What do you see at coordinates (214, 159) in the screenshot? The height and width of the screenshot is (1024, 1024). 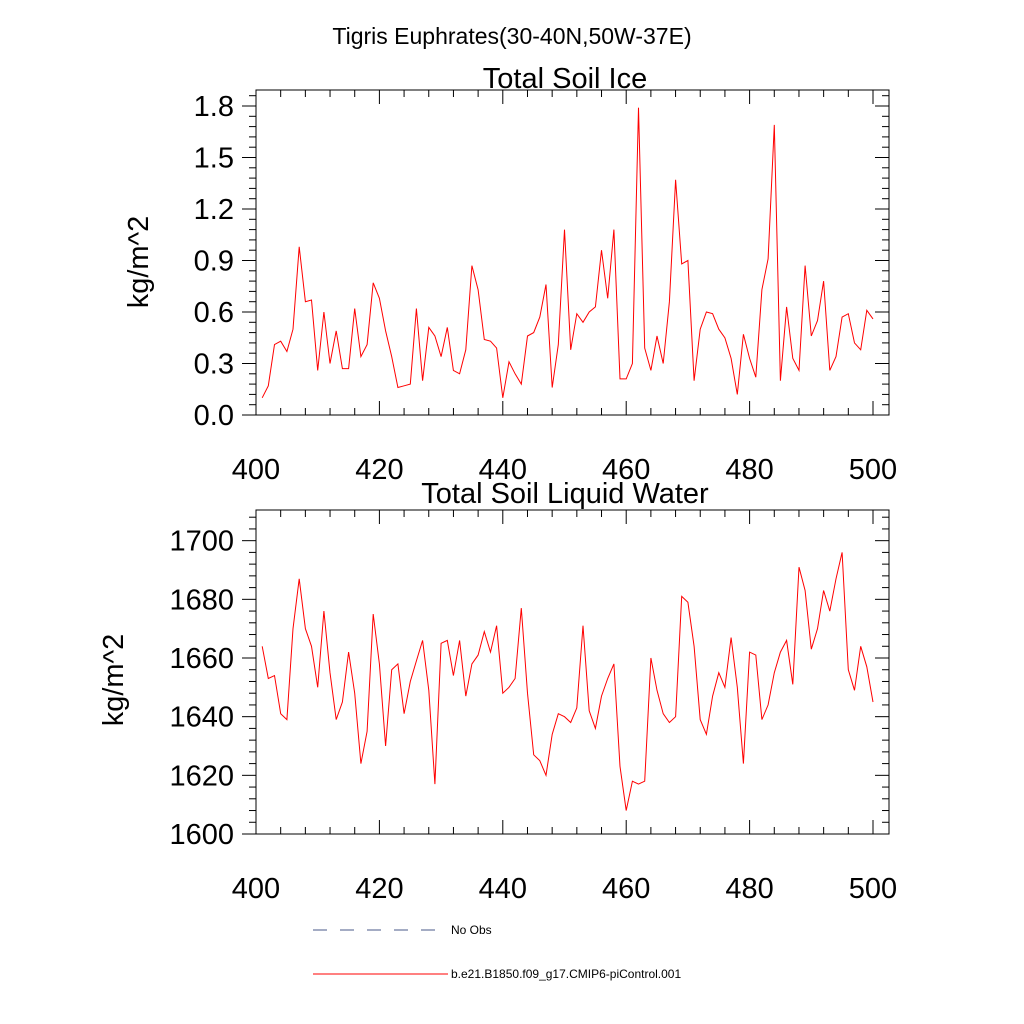 I see `y-tick-label: 1.5` at bounding box center [214, 159].